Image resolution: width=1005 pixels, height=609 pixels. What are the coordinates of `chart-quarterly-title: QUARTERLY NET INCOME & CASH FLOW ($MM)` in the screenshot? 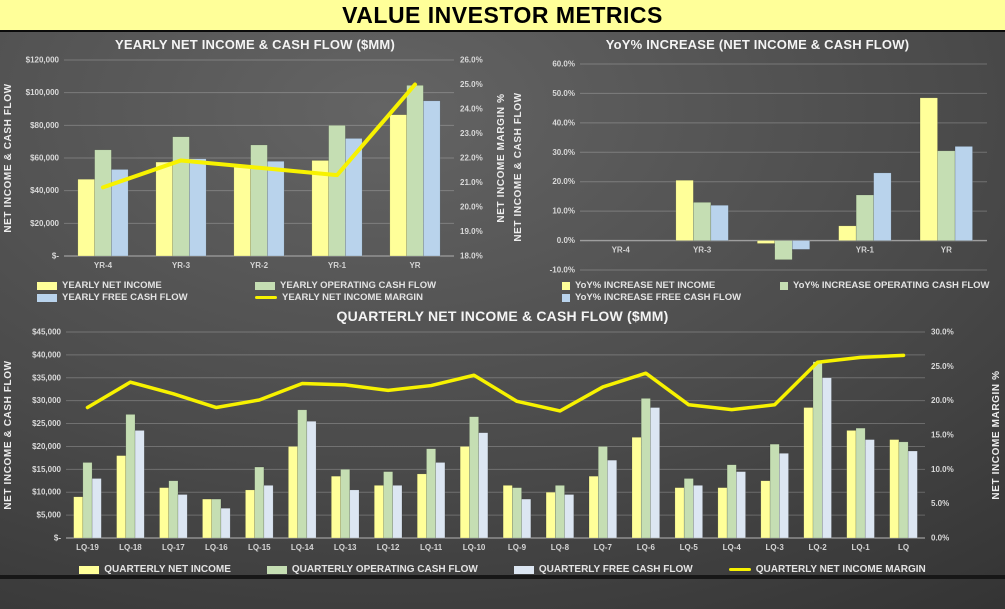 It's located at (502, 316).